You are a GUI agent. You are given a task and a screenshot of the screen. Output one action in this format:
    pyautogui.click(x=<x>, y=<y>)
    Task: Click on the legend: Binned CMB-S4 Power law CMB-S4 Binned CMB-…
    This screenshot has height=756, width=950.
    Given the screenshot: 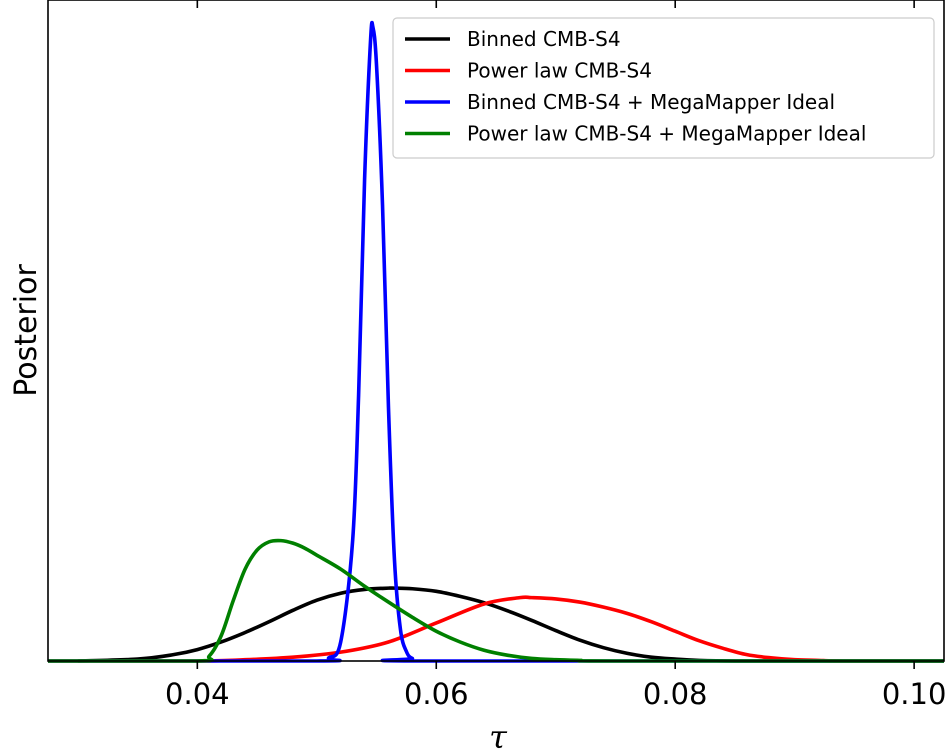 What is the action you would take?
    pyautogui.click(x=663, y=88)
    